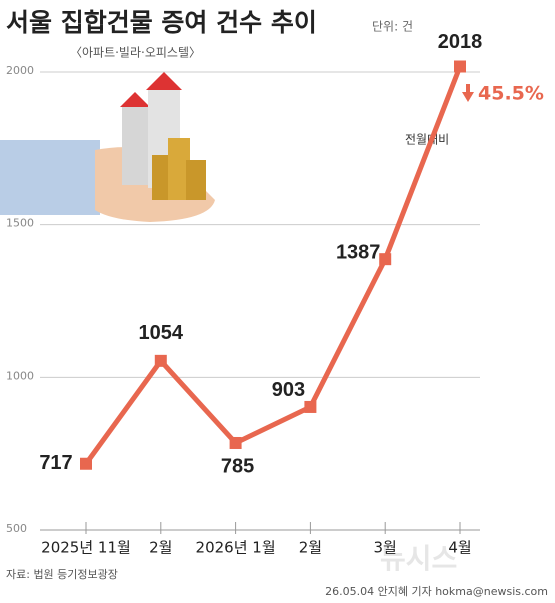 The width and height of the screenshot is (555, 603). Describe the element at coordinates (16, 528) in the screenshot. I see `y-tick-label: 500` at that location.